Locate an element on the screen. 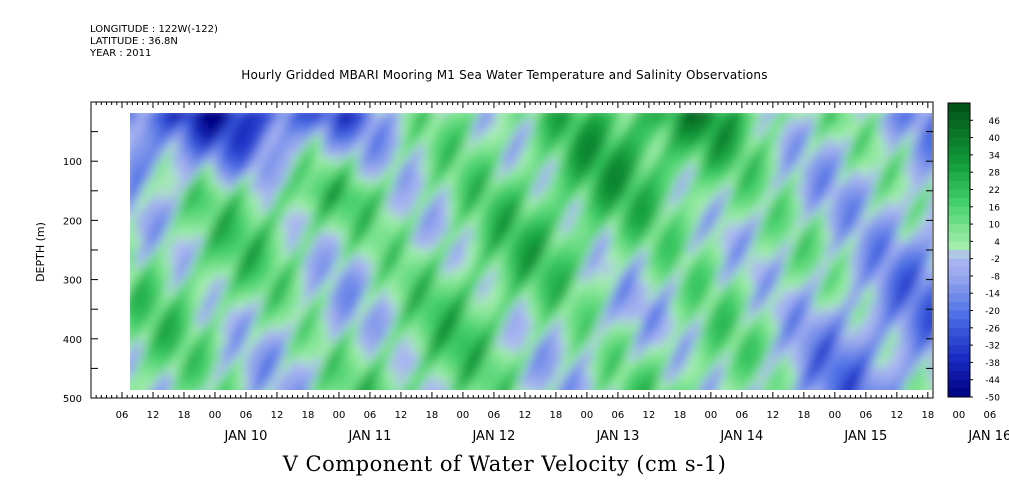 This screenshot has width=1009, height=504. x-day-label: JAN 11 is located at coordinates (369, 436).